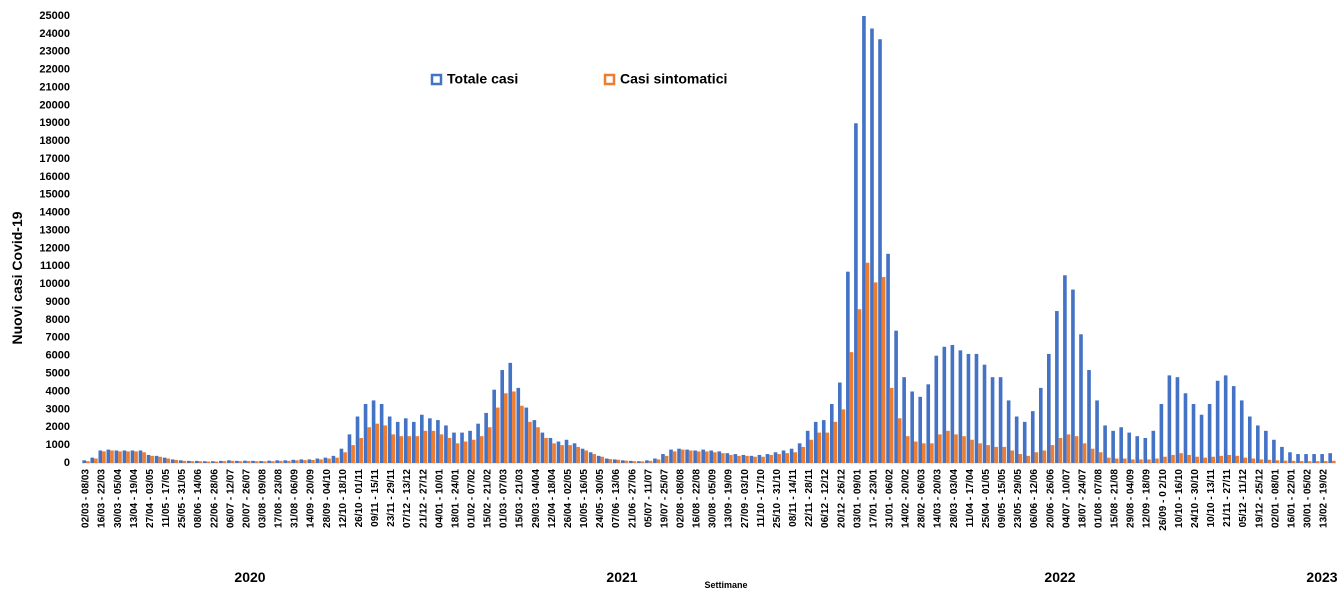 The image size is (1341, 592). I want to click on x-tick-label: 30/01 - 05/02, so click(1308, 498).